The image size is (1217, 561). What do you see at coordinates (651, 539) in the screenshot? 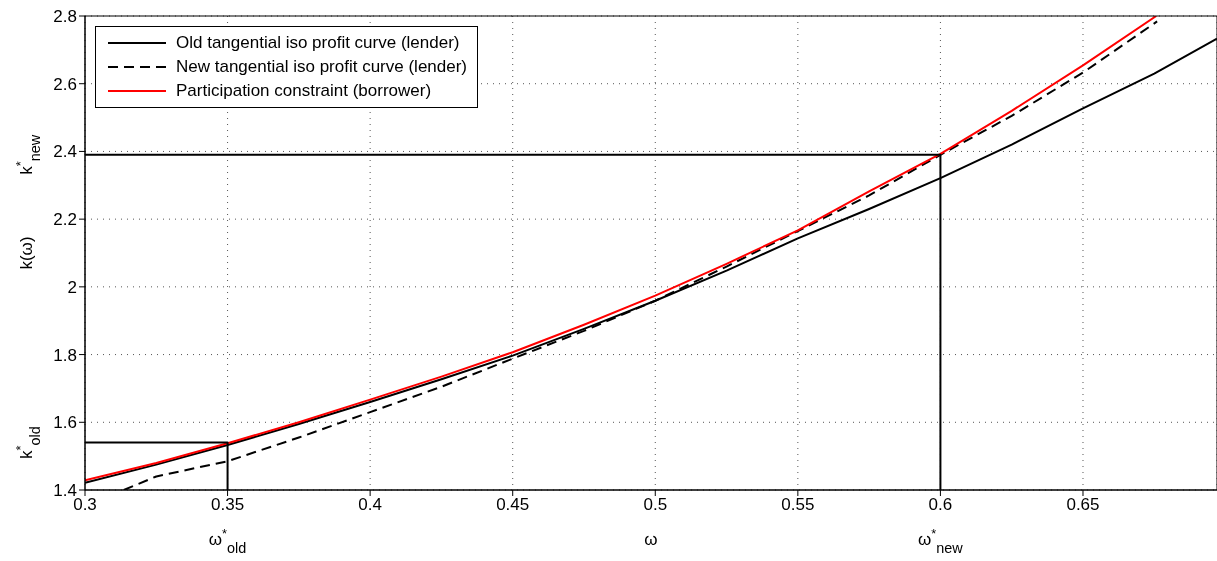
I see `x-axis-title: ω` at bounding box center [651, 539].